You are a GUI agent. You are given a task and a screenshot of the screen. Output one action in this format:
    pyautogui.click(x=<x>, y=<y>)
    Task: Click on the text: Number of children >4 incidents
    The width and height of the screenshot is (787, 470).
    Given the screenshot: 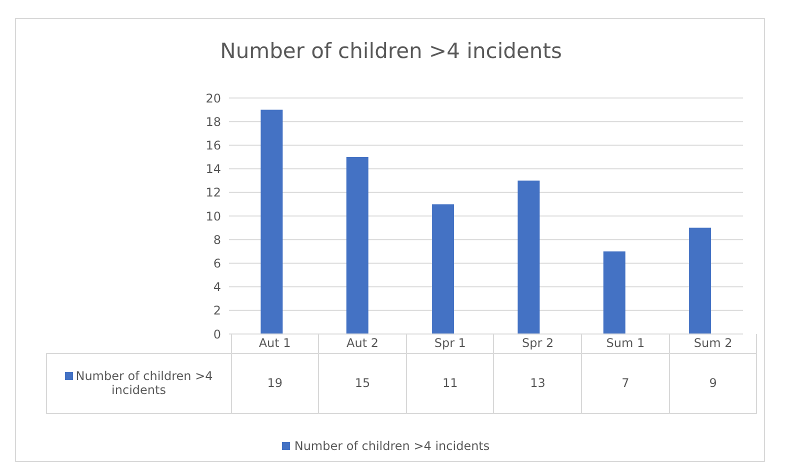 What is the action you would take?
    pyautogui.click(x=392, y=446)
    